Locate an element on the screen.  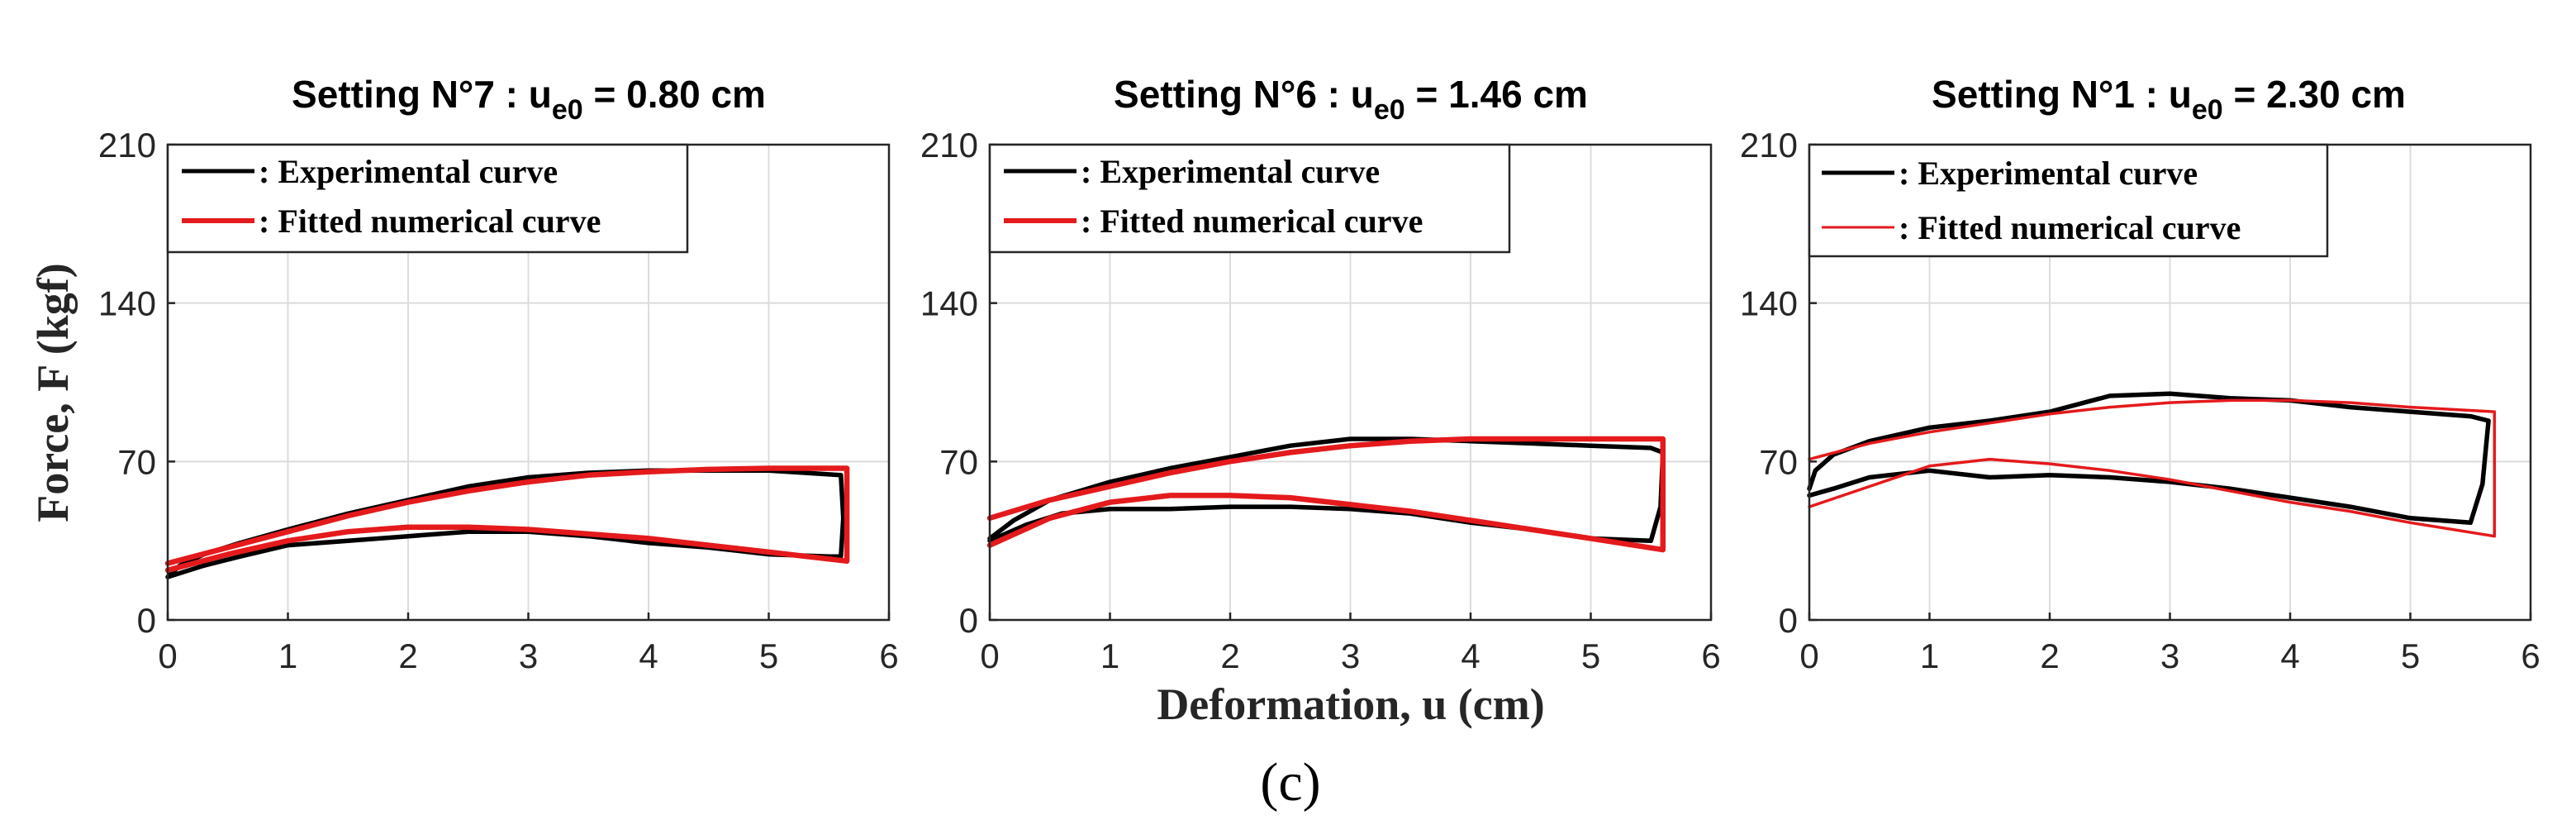
figure-caption: (c) is located at coordinates (1290, 783).